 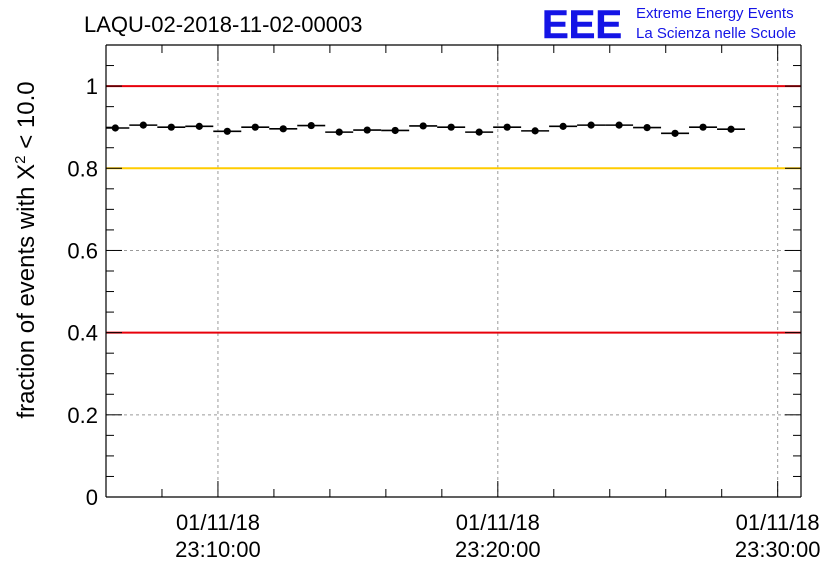 What do you see at coordinates (26, 249) in the screenshot?
I see `y-axis-label: fraction of events with X2 < 10.0` at bounding box center [26, 249].